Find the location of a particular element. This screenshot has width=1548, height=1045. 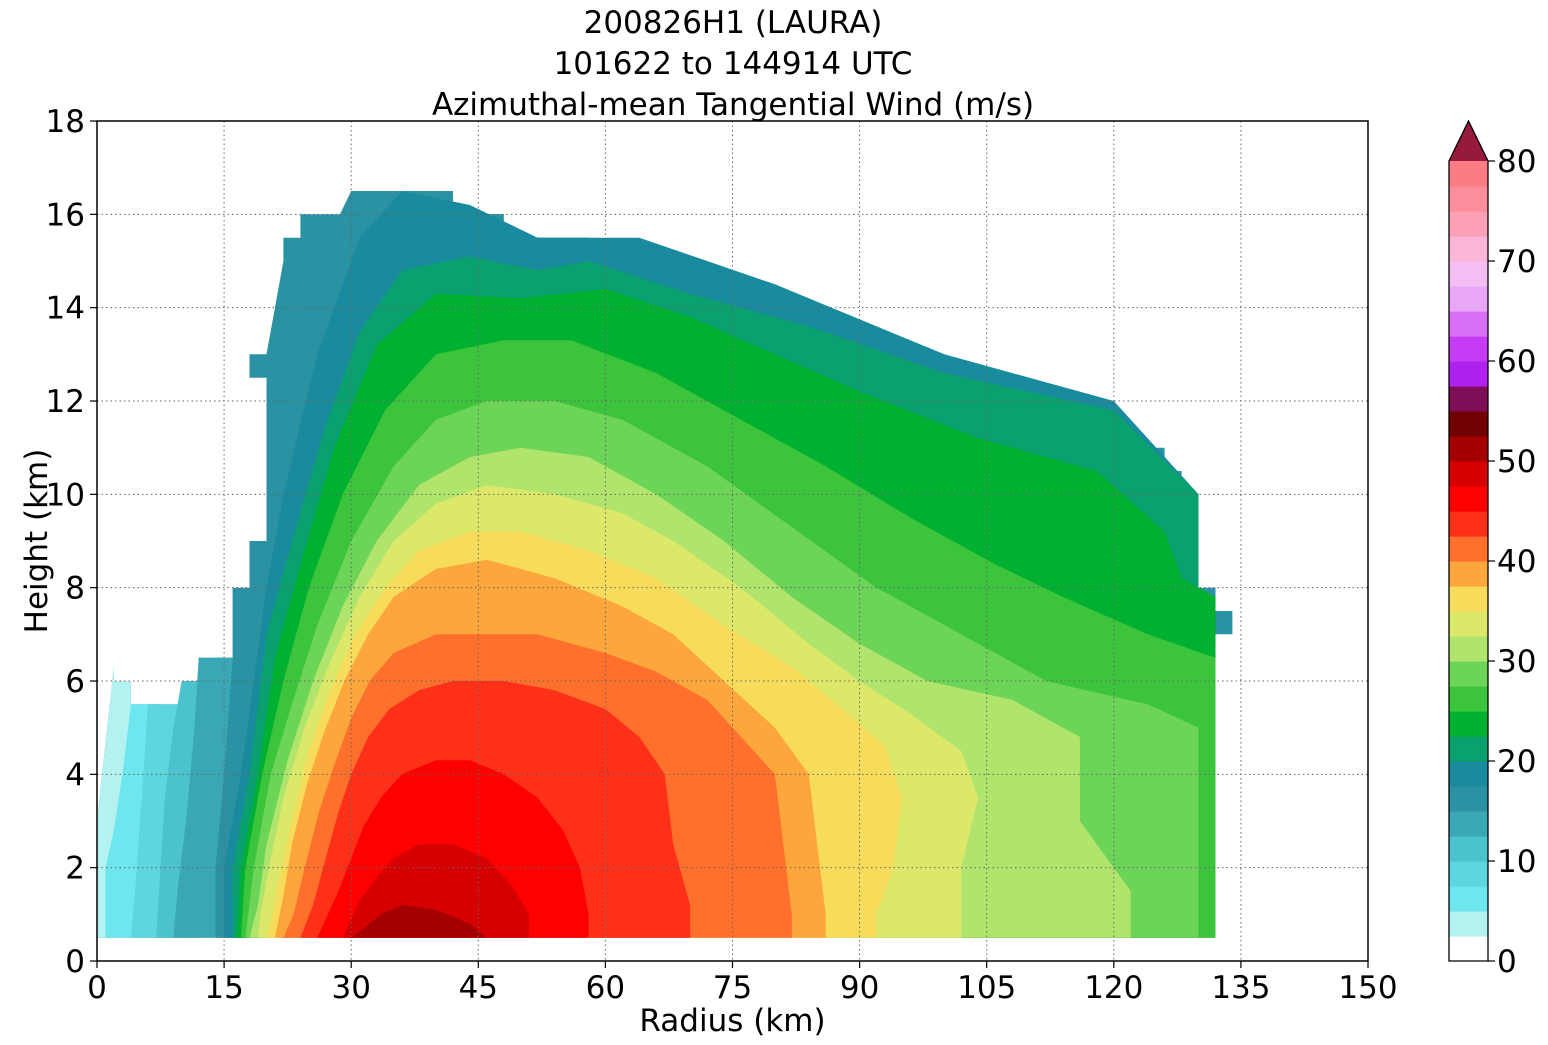

chart-title-line-1: 200826H1 (LAURA) is located at coordinates (733, 23).